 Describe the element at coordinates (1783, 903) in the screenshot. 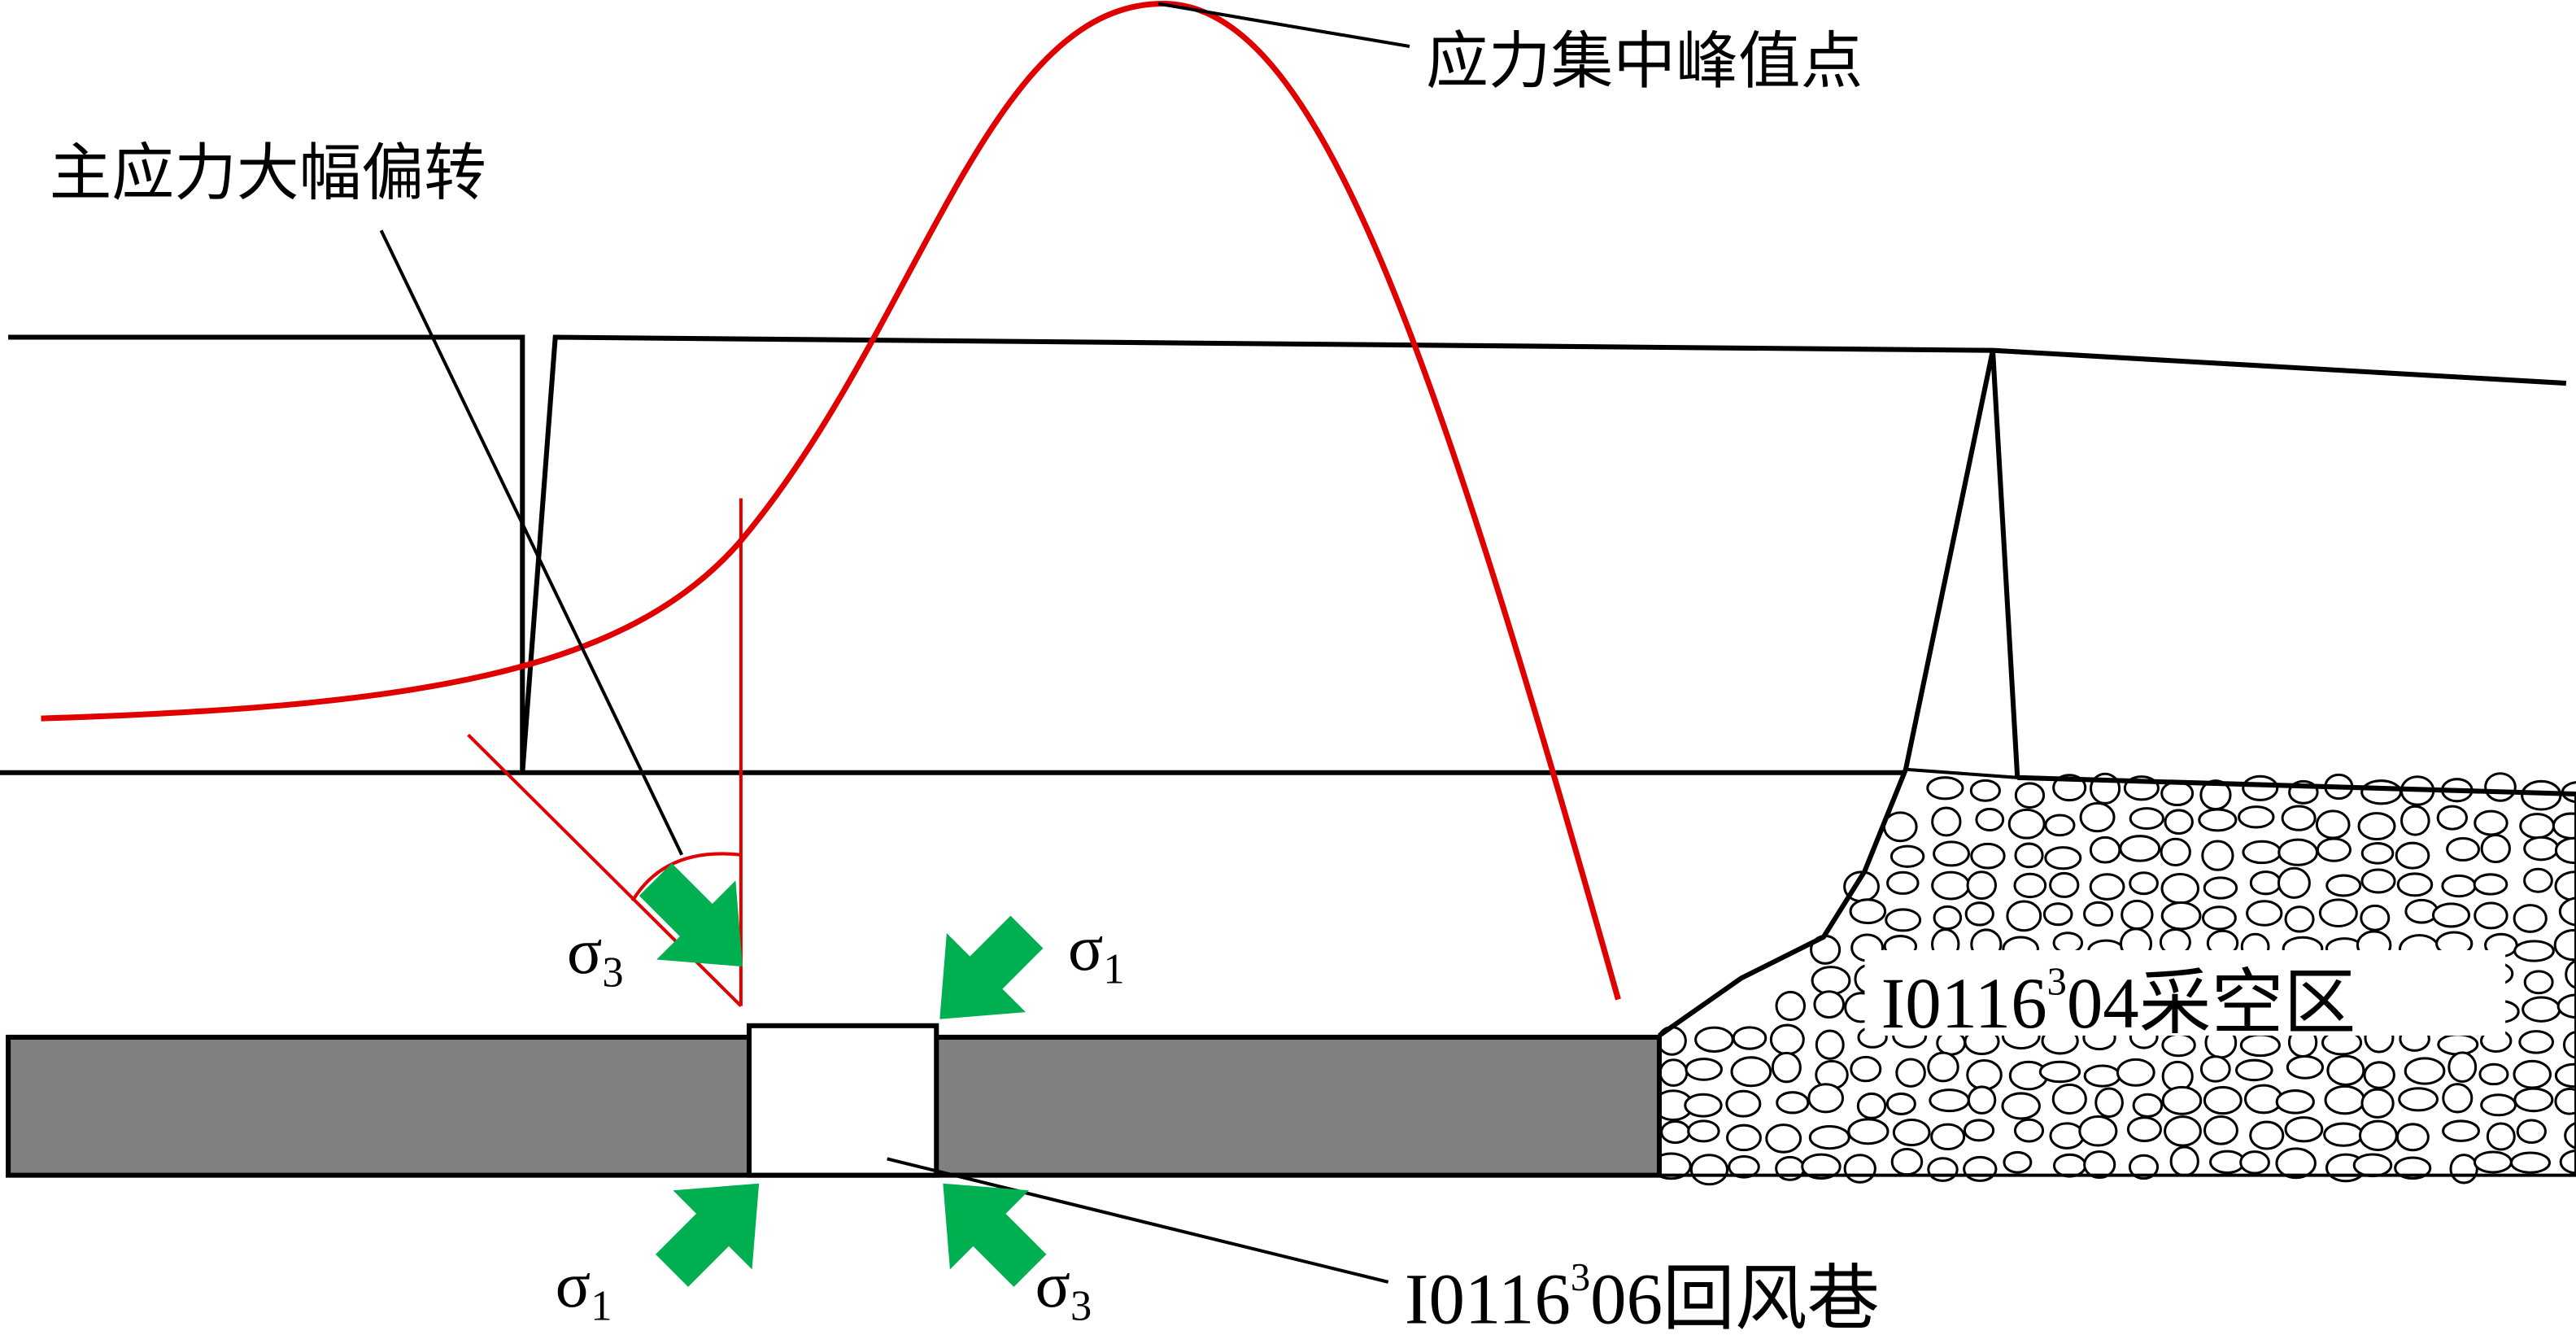

I see `goaf-edge` at that location.